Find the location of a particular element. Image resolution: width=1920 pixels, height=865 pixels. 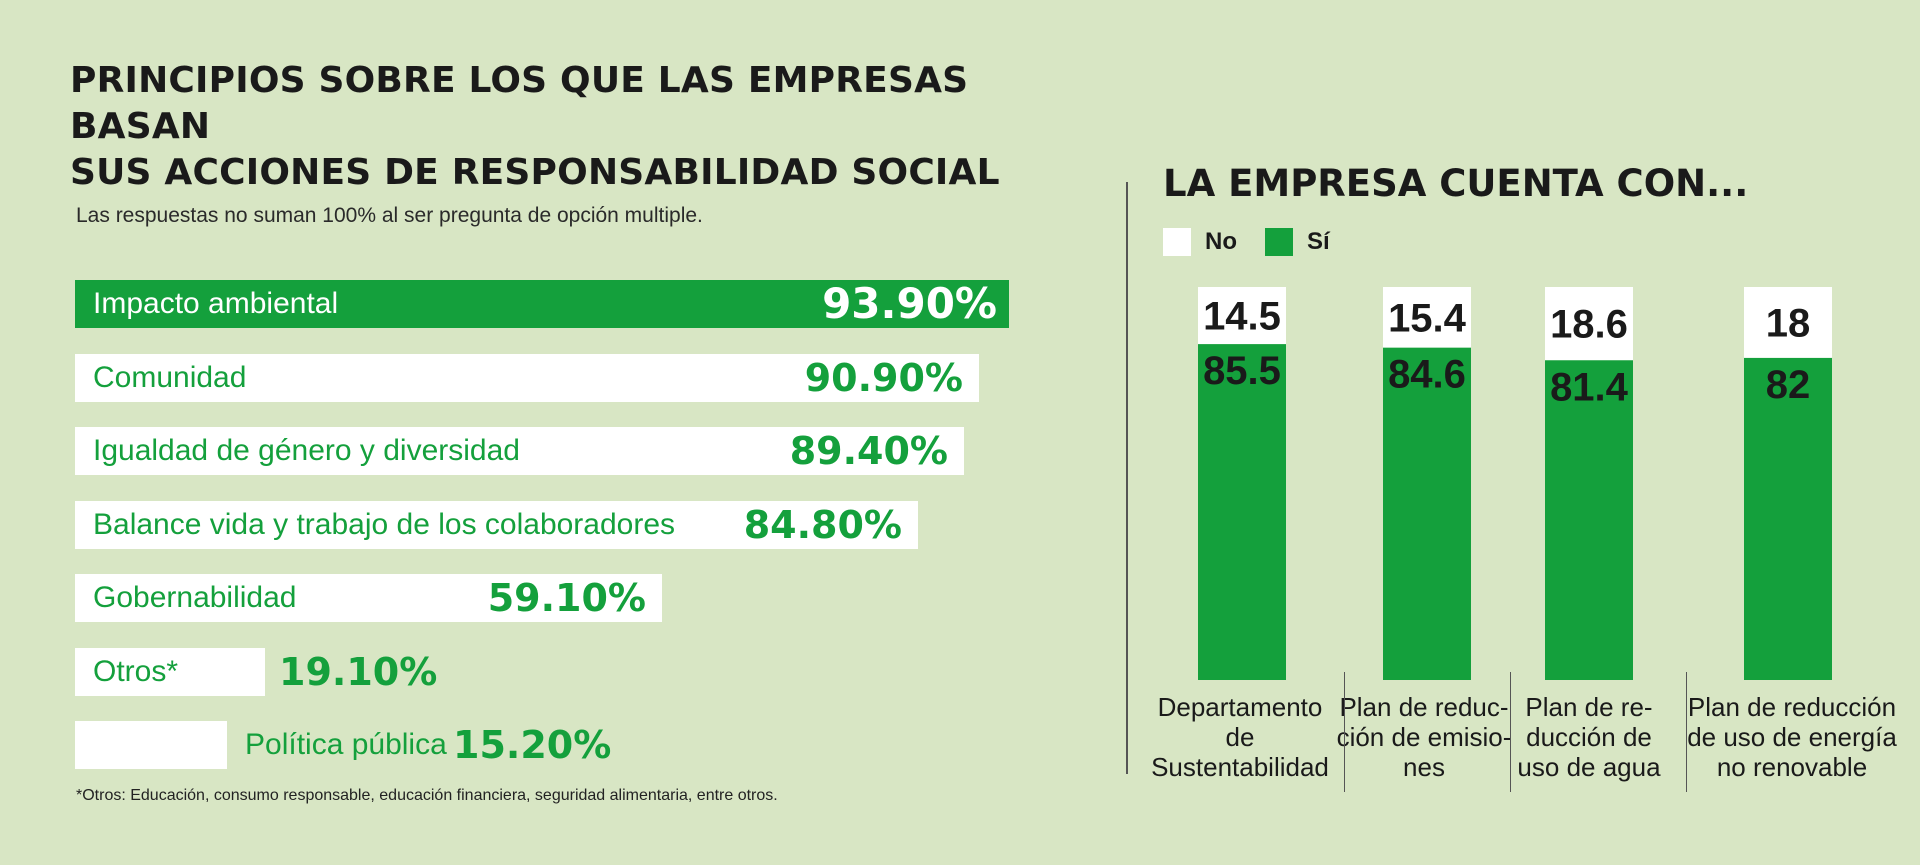

data-label-si: 84.6 is located at coordinates (1427, 375).